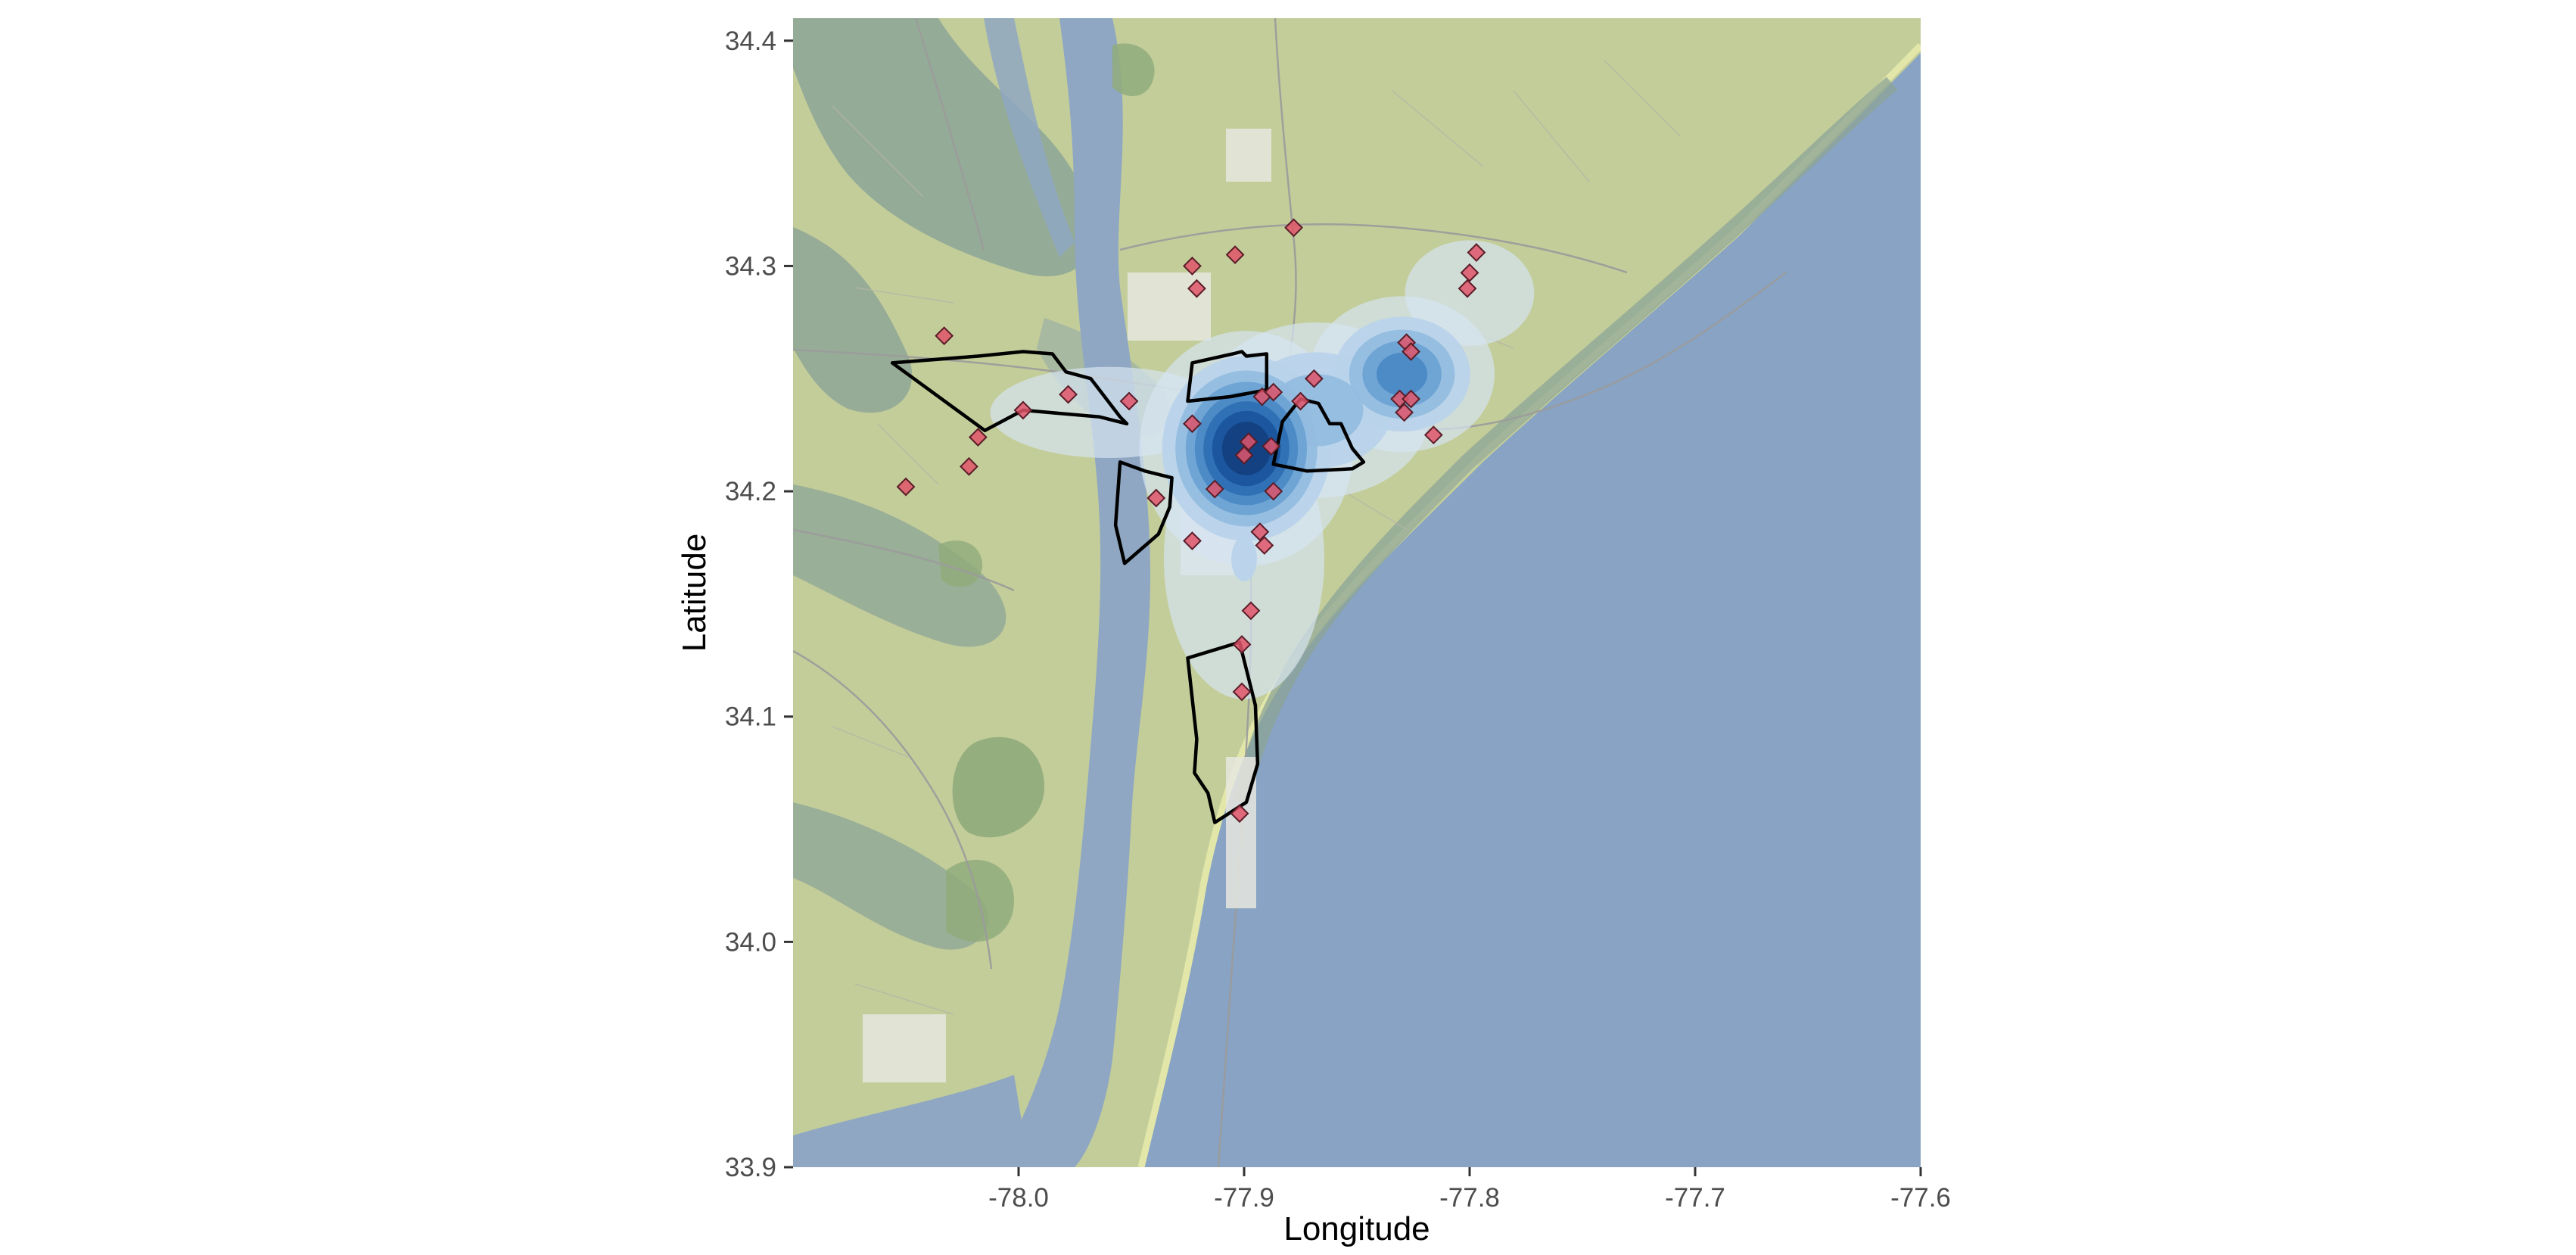  I want to click on basemap-sound, so click(1565, 440).